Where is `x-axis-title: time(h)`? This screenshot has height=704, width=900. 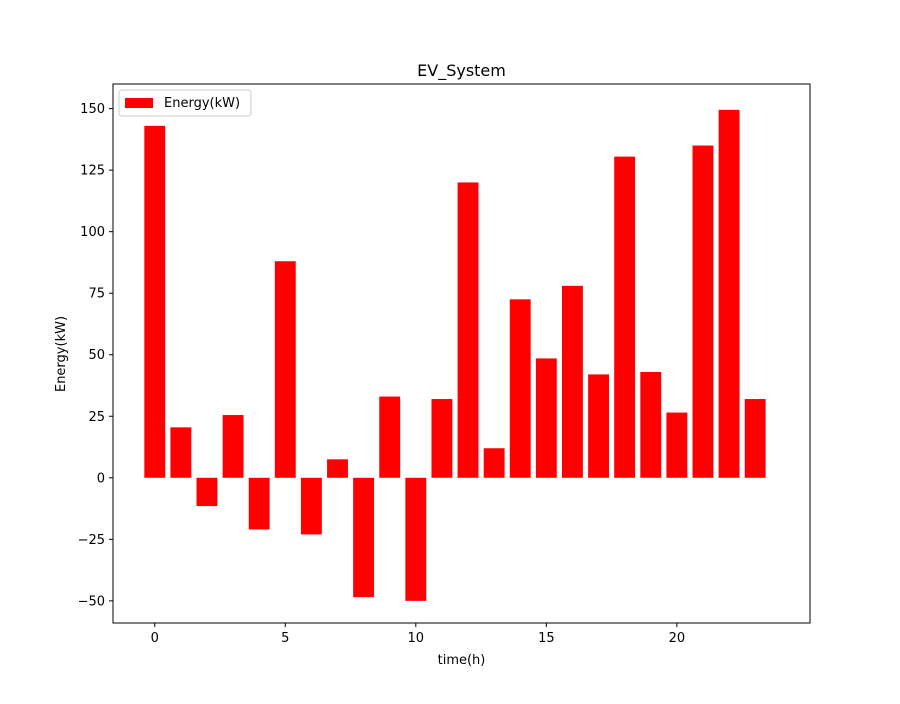 x-axis-title: time(h) is located at coordinates (462, 660).